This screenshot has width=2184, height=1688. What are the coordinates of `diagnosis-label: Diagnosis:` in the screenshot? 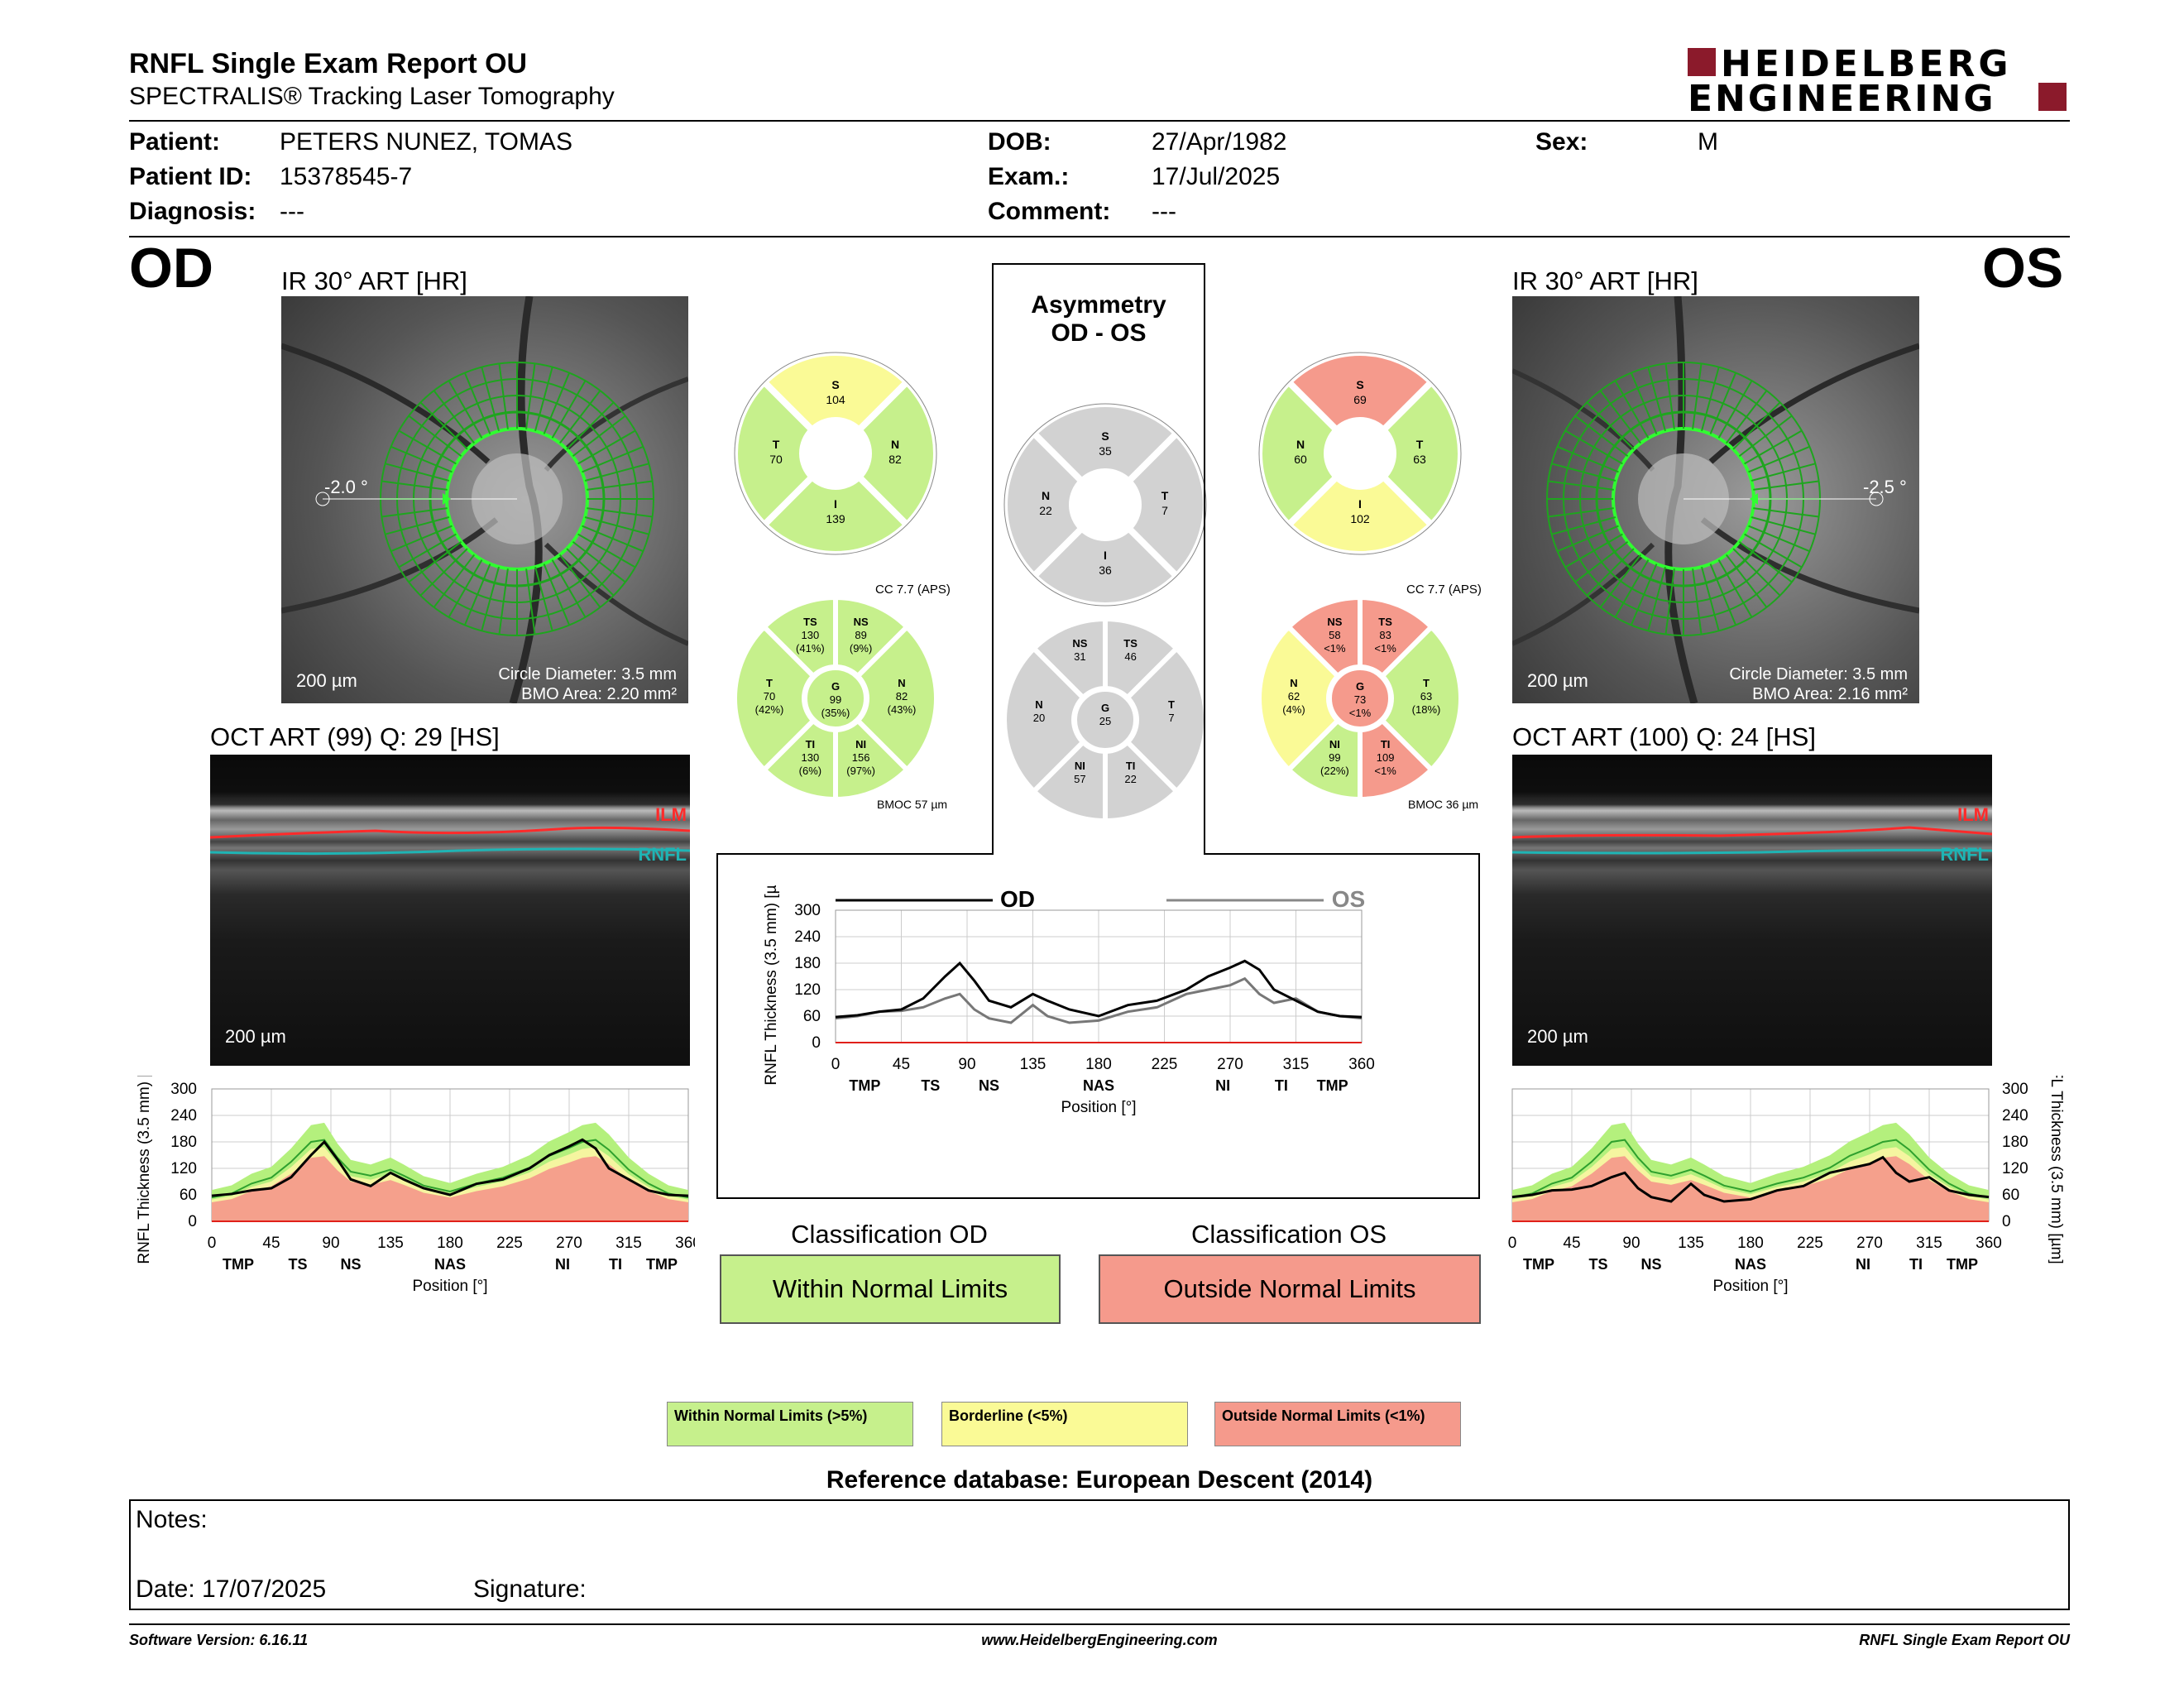 It's located at (192, 211).